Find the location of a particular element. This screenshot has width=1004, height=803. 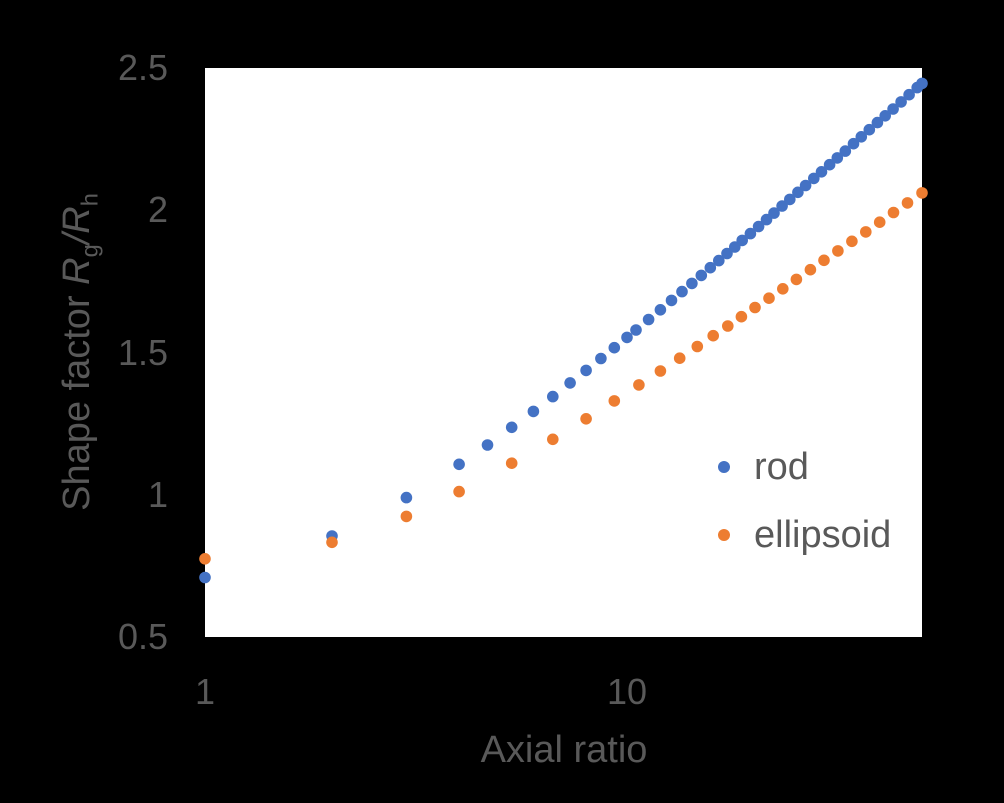

legend-item-rod: rod is located at coordinates (804, 467).